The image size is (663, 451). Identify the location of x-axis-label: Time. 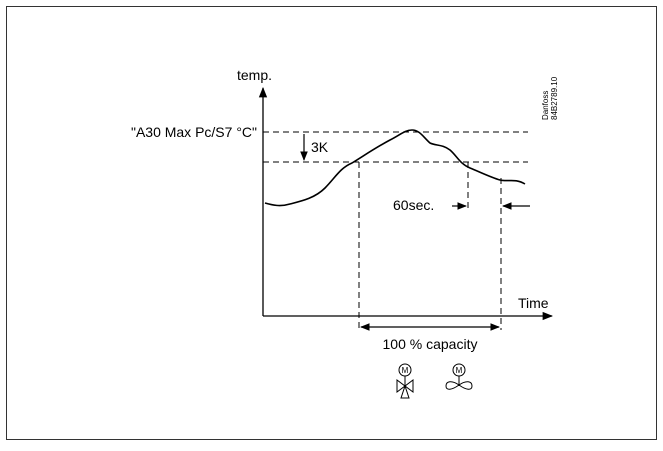
(533, 303).